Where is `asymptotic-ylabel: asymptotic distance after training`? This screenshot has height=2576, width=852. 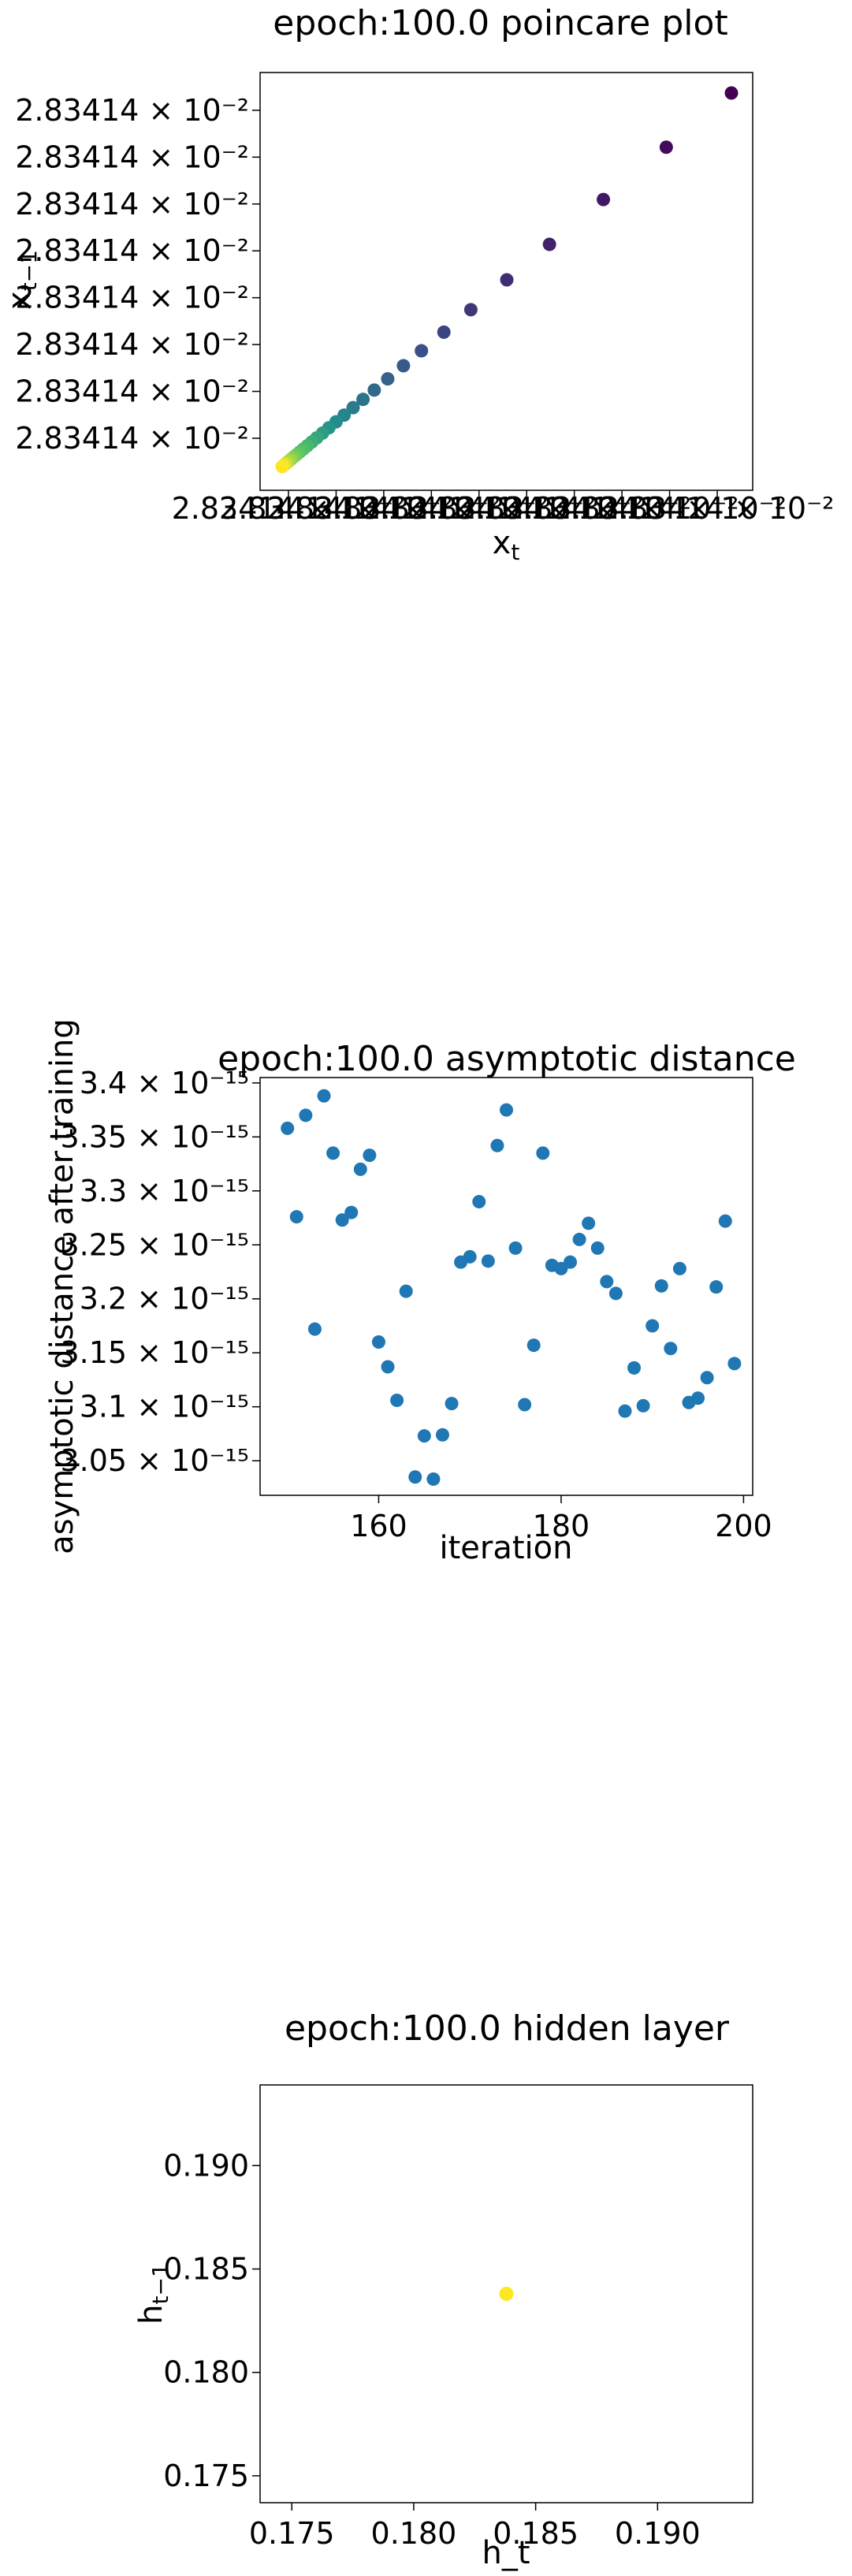
asymptotic-ylabel: asymptotic distance after training is located at coordinates (62, 1286).